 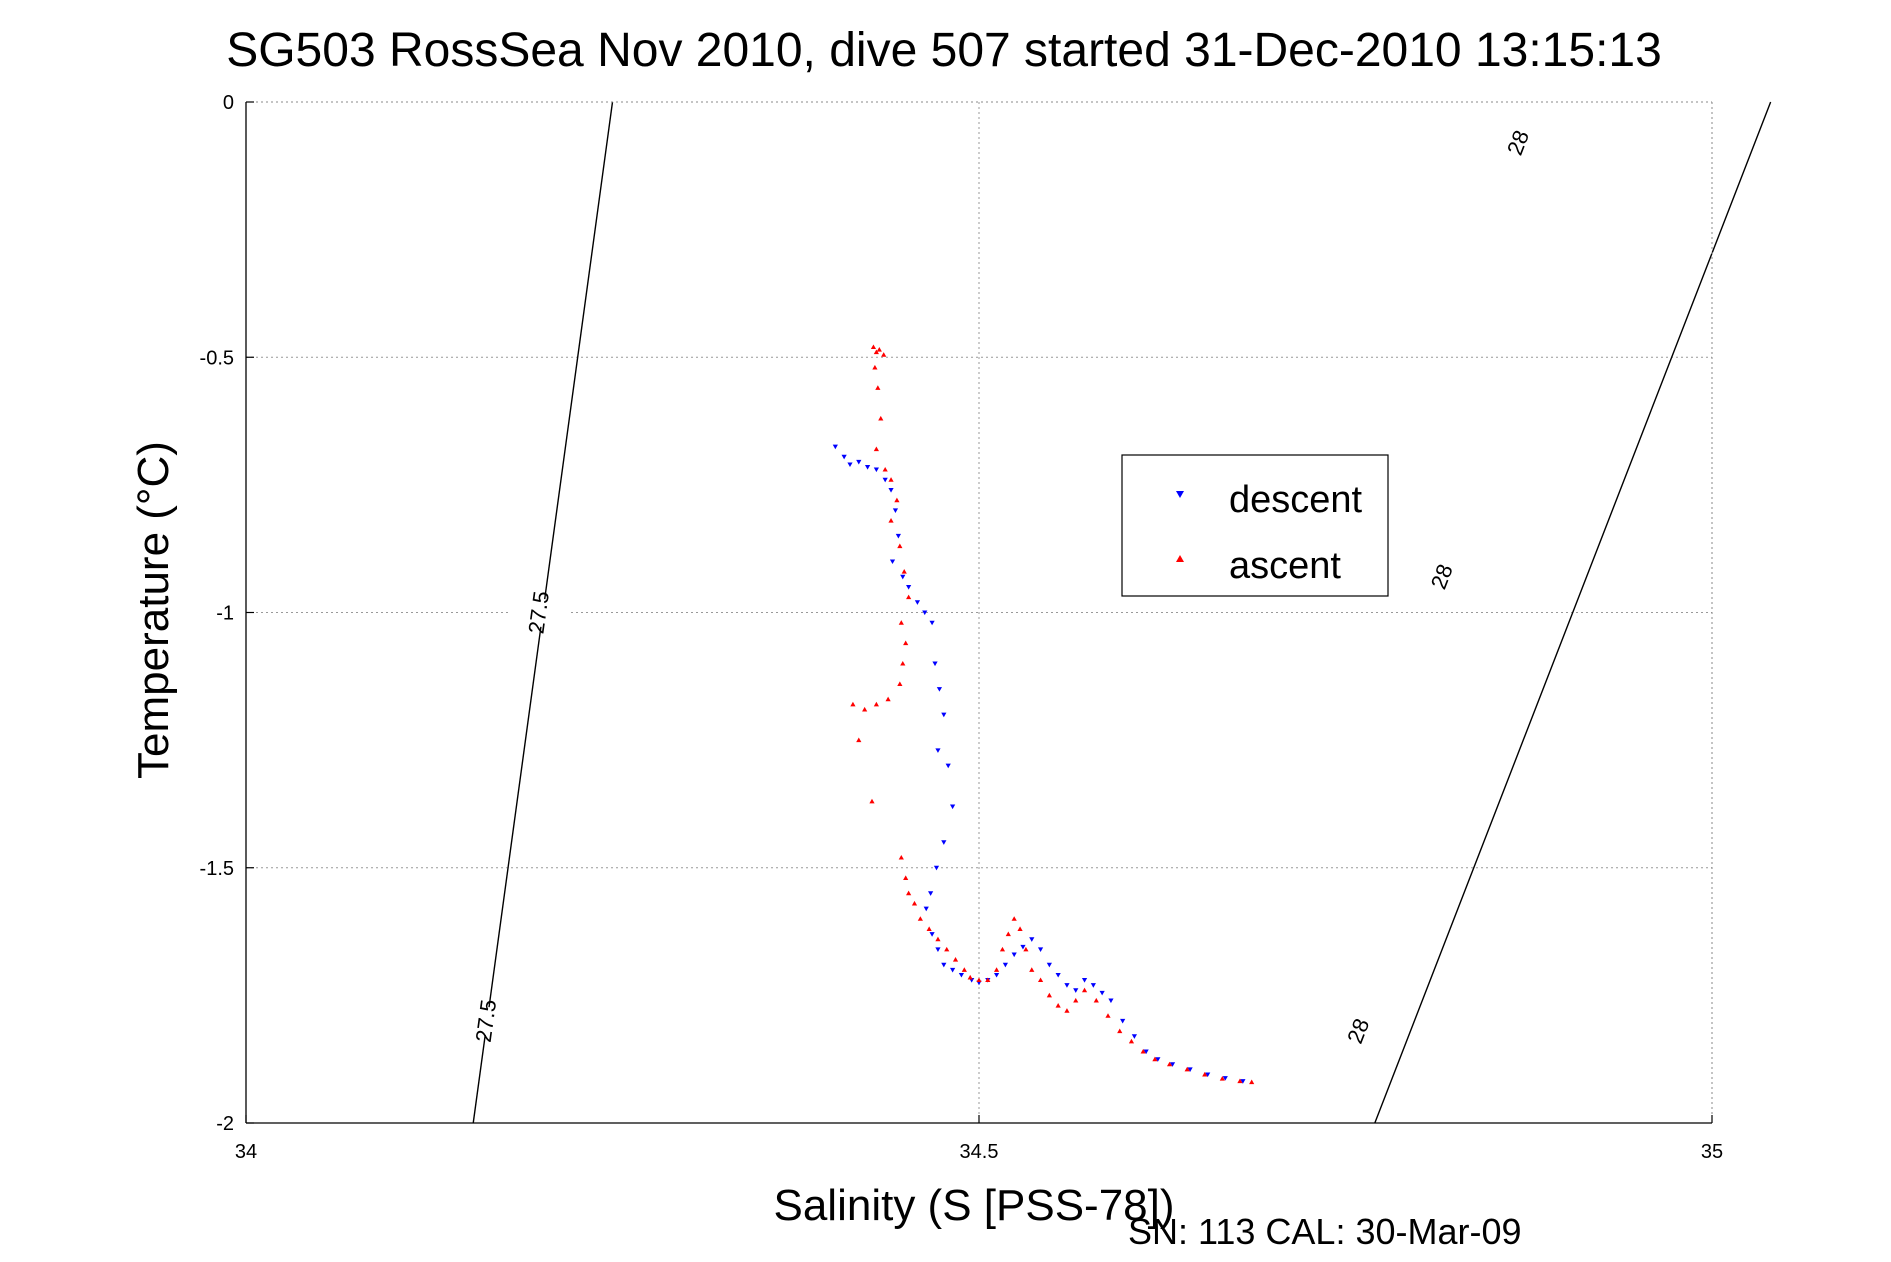 I want to click on y-axis-ticks: 0 -0.5 -1 -1.5 -2, so click(x=227, y=613).